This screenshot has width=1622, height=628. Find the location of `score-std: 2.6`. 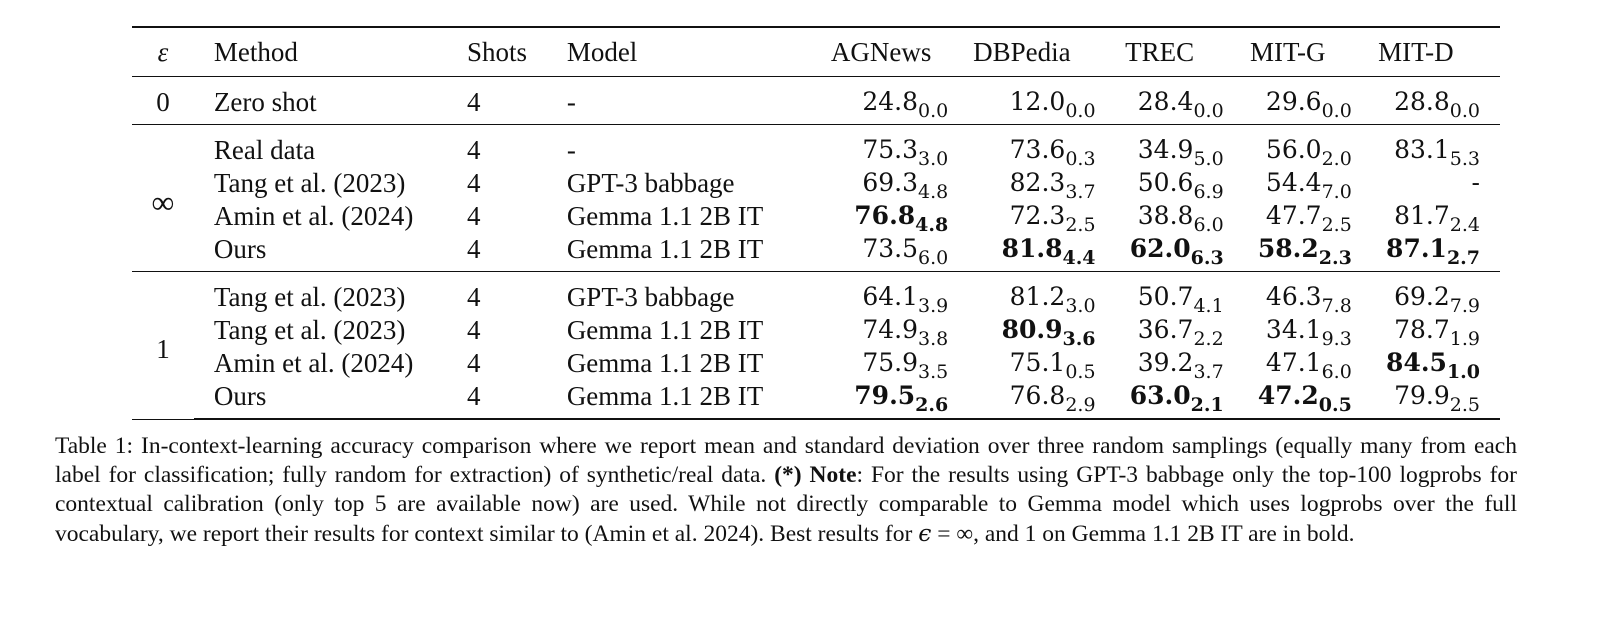

score-std: 2.6 is located at coordinates (932, 405).